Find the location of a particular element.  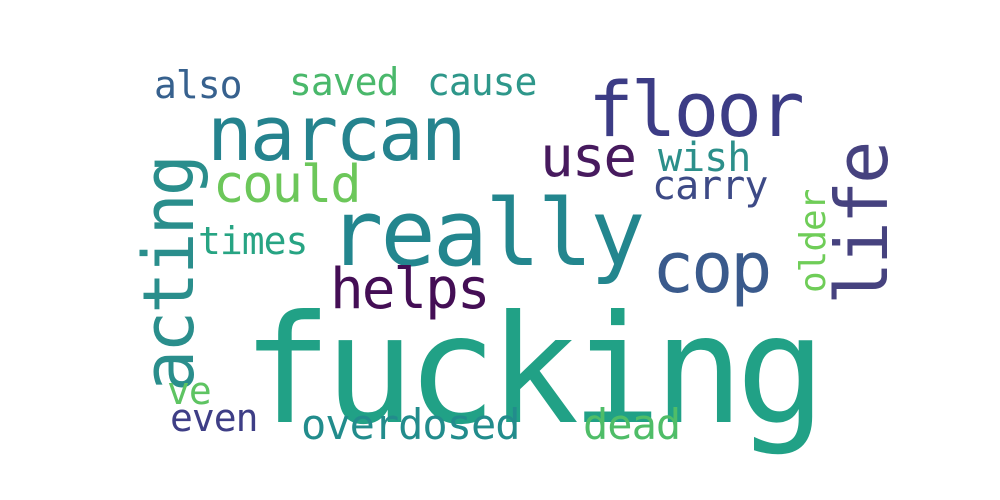

word-carry: carry is located at coordinates (710, 186).